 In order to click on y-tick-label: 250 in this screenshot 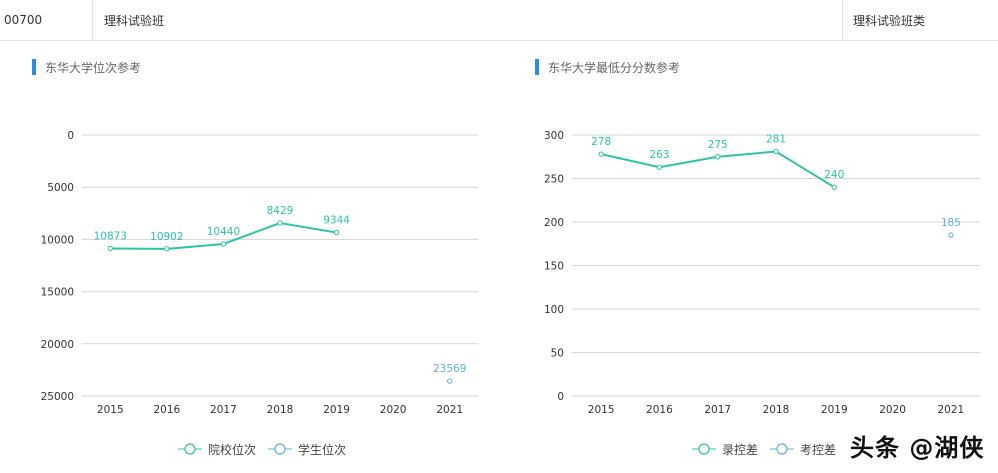, I will do `click(554, 180)`.